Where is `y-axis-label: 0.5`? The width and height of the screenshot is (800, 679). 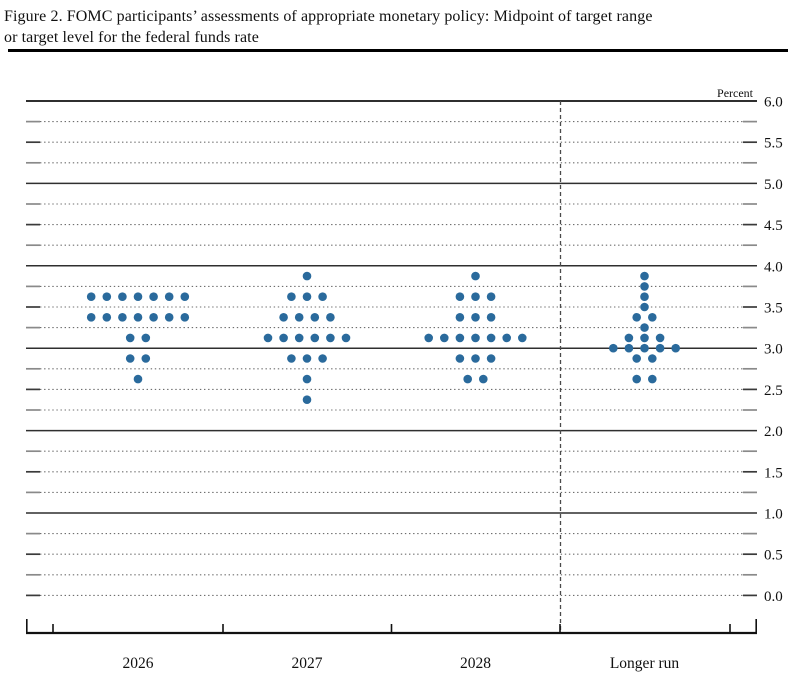 y-axis-label: 0.5 is located at coordinates (773, 556).